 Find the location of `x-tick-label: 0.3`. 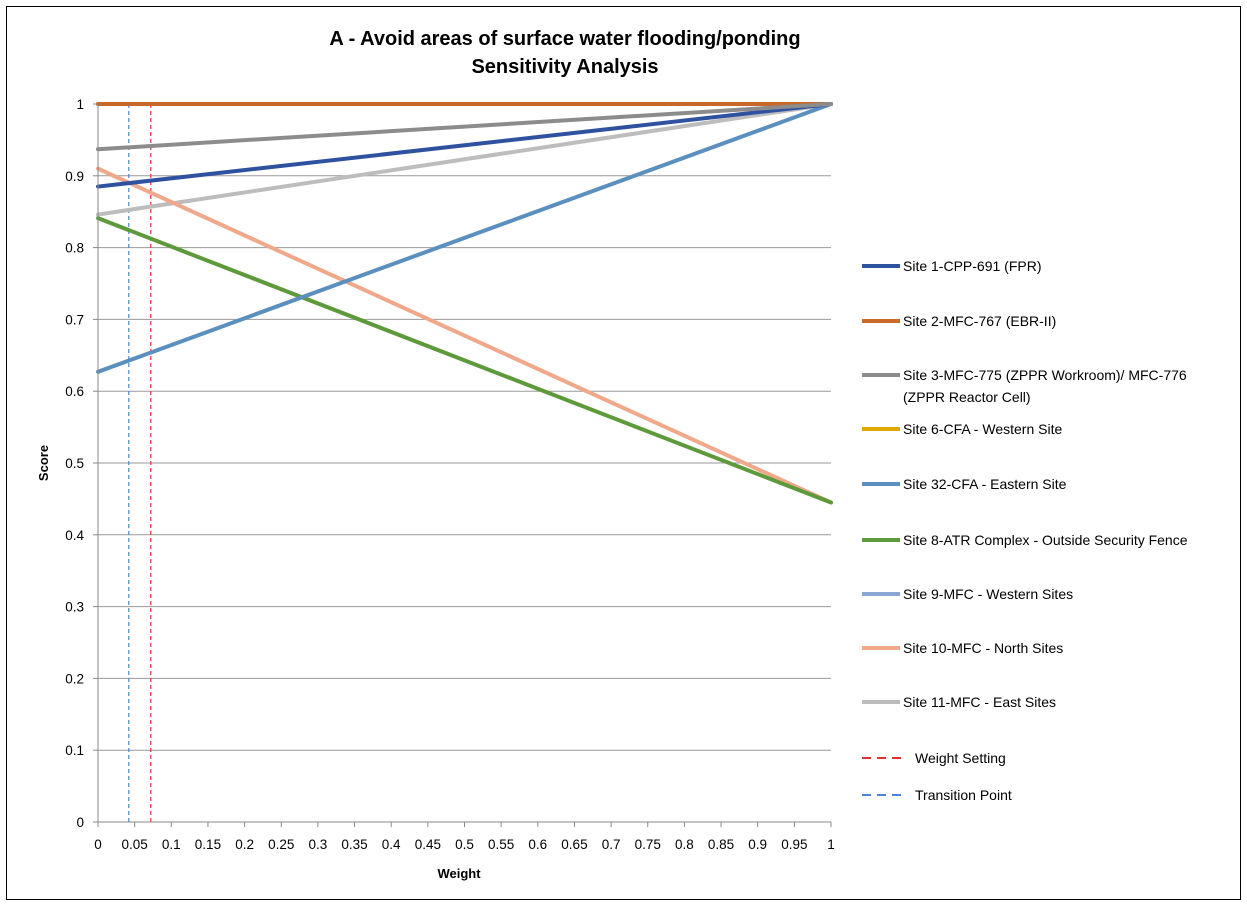

x-tick-label: 0.3 is located at coordinates (318, 844).